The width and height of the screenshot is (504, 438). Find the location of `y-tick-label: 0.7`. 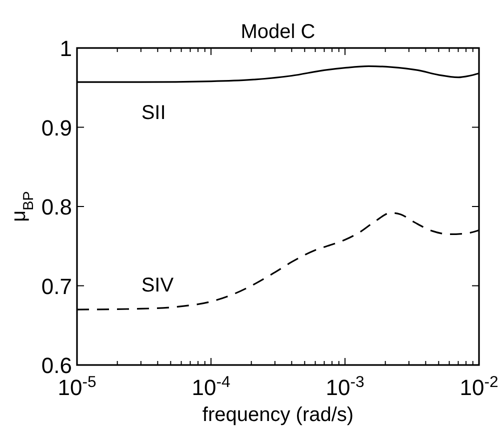

y-tick-label: 0.7 is located at coordinates (56, 286).